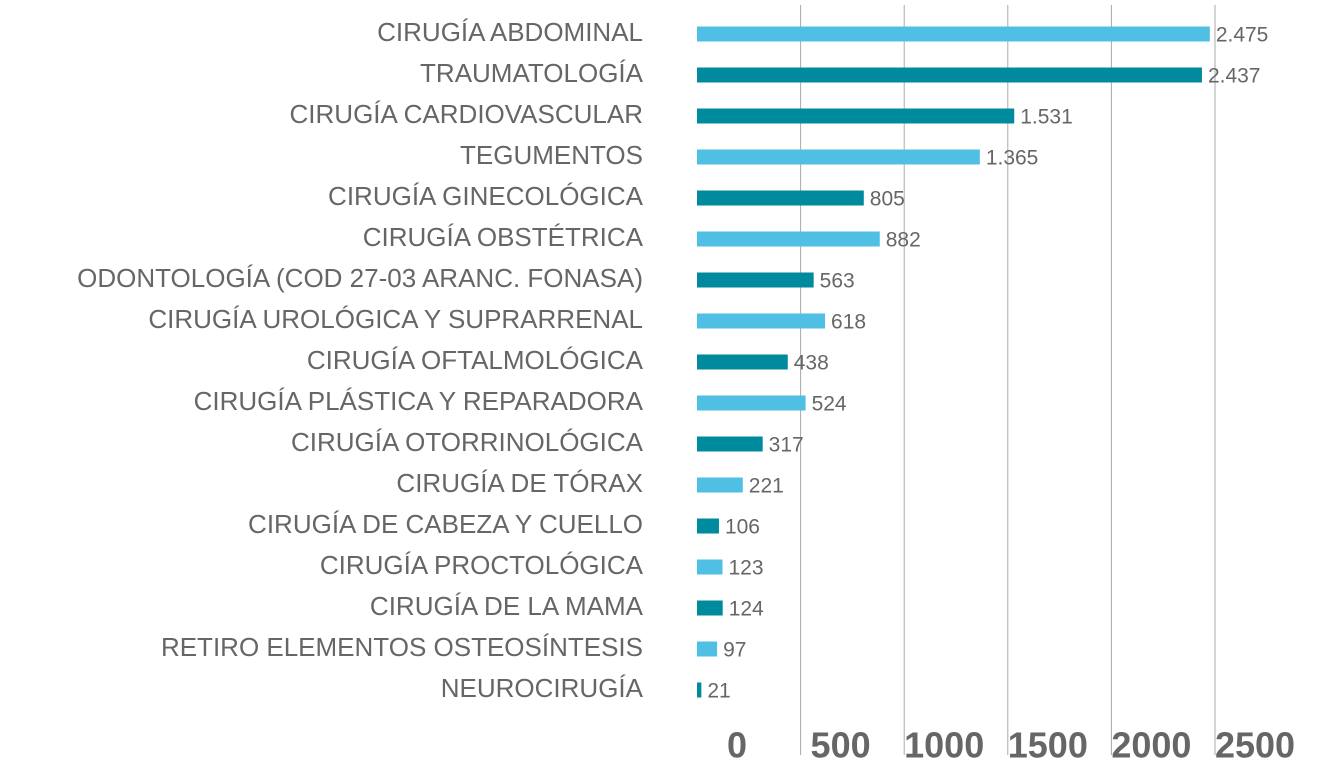 This screenshot has height=766, width=1319. Describe the element at coordinates (486, 196) in the screenshot. I see `y-tick-label: CIRUGÍA GINECOLÓGICA` at that location.